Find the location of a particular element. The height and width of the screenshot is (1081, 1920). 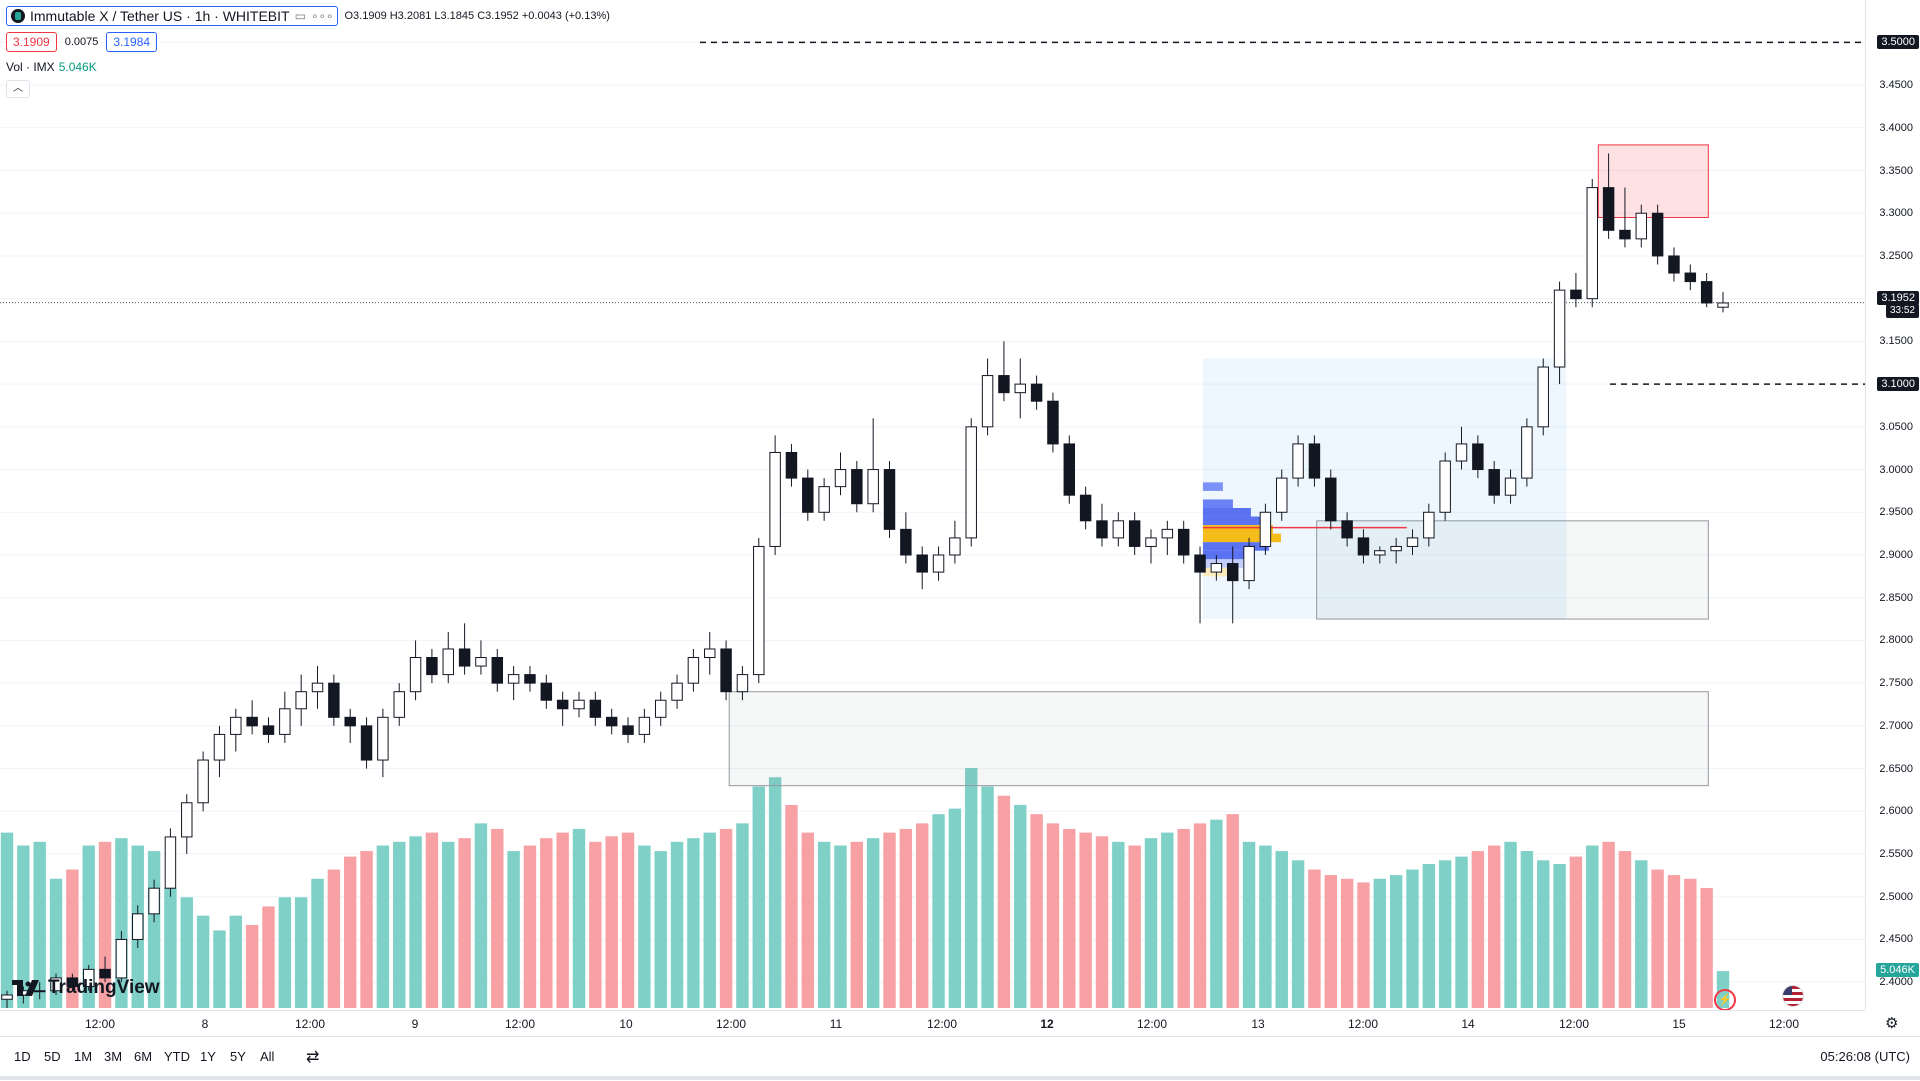

price-tick: 2.6500 is located at coordinates (1896, 768).